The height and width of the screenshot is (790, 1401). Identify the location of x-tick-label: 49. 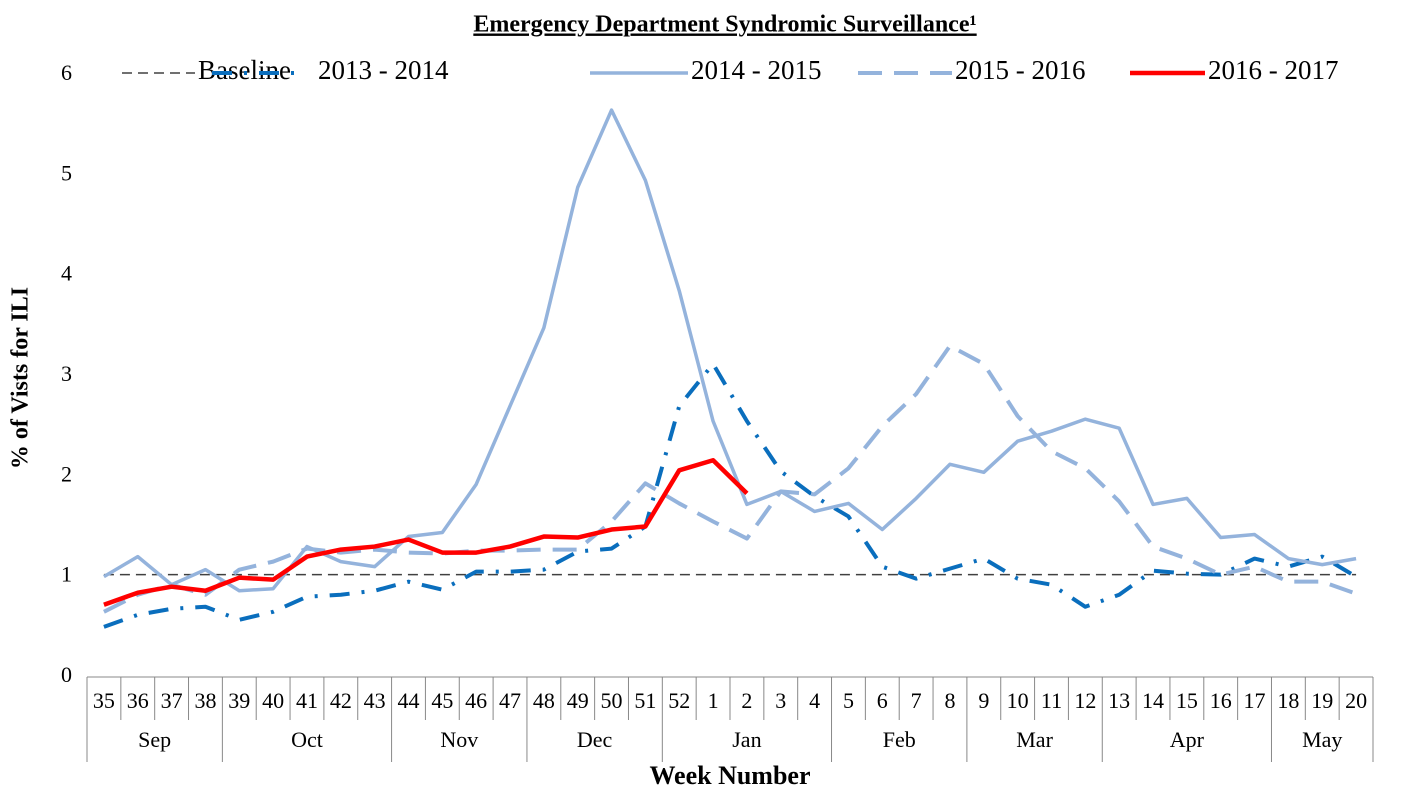
(578, 700).